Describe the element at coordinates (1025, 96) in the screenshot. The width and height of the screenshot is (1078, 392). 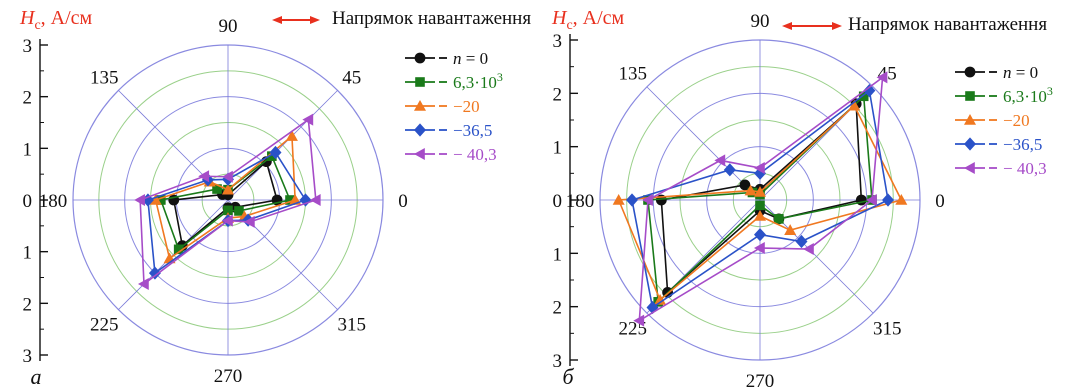
I see `legend-label-text: 6,3·10` at that location.